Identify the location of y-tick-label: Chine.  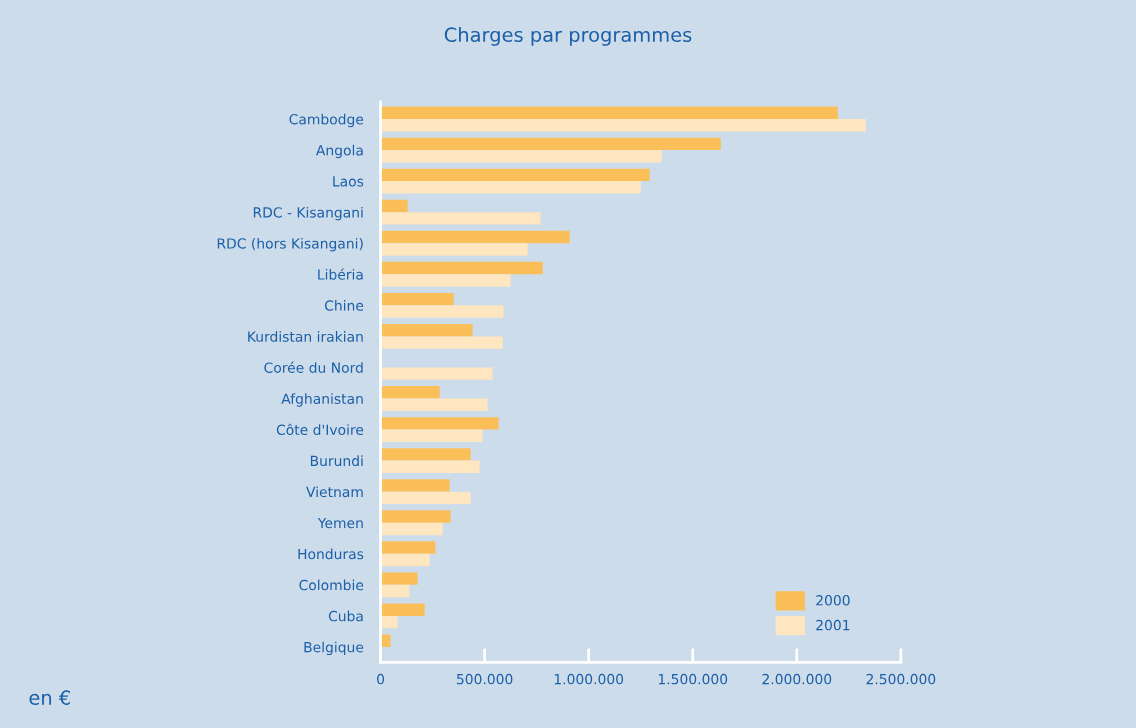
(344, 305).